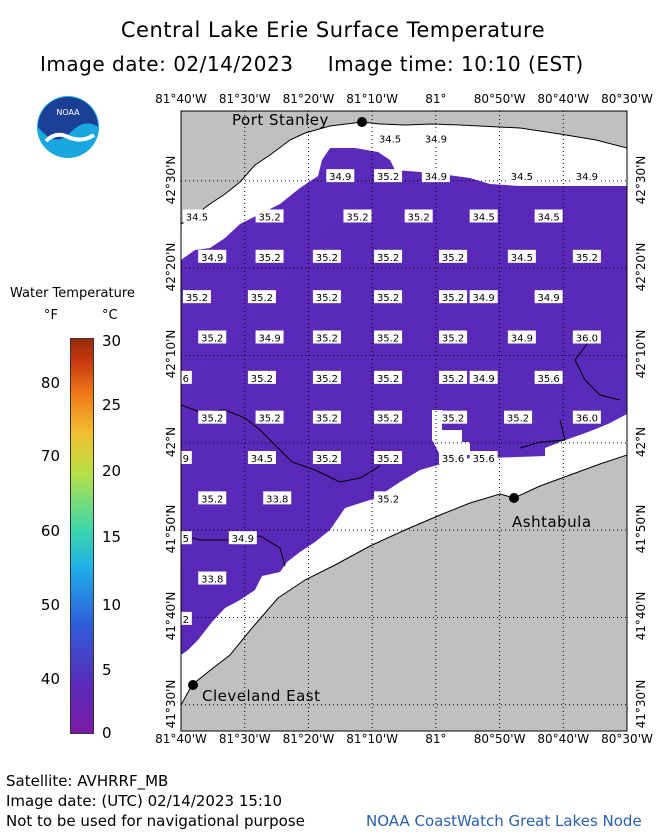 This screenshot has height=837, width=666. Describe the element at coordinates (261, 696) in the screenshot. I see `cleveland-east-label: Cleveland East` at that location.